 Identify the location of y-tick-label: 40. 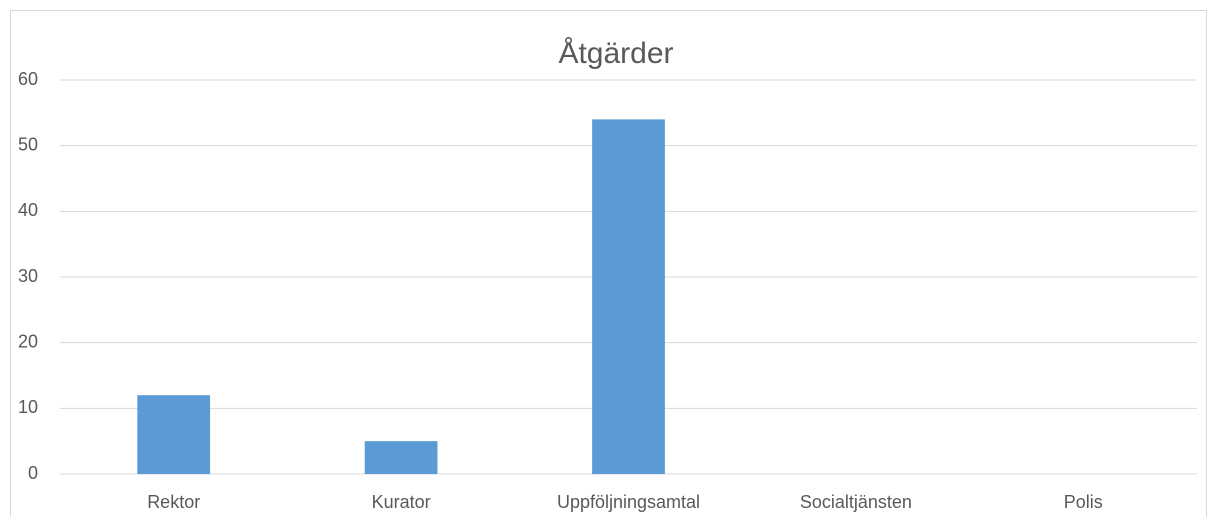
(28, 210).